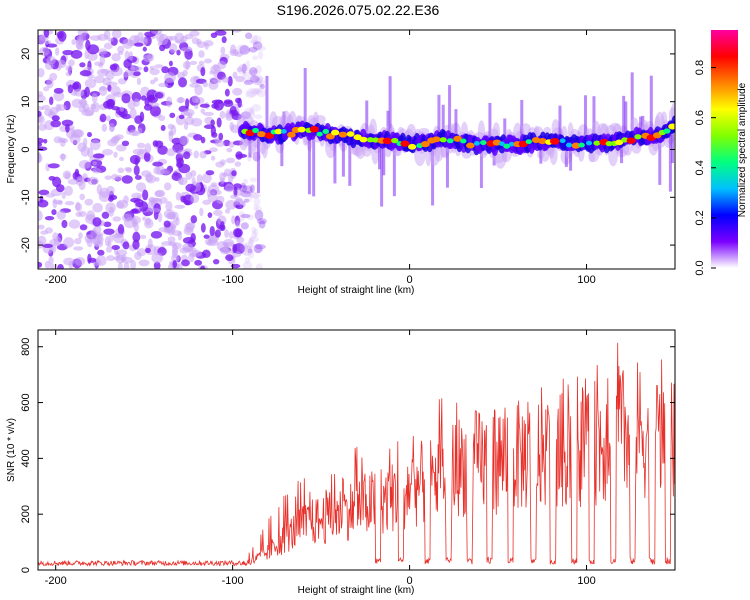 This screenshot has width=750, height=600. I want to click on spectrogram-y-label: Frequency (Hz), so click(11, 149).